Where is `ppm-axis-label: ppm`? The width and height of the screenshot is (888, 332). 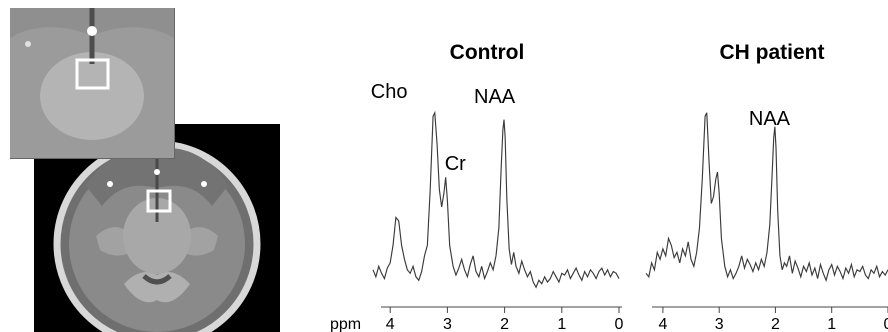 ppm-axis-label: ppm is located at coordinates (345, 324).